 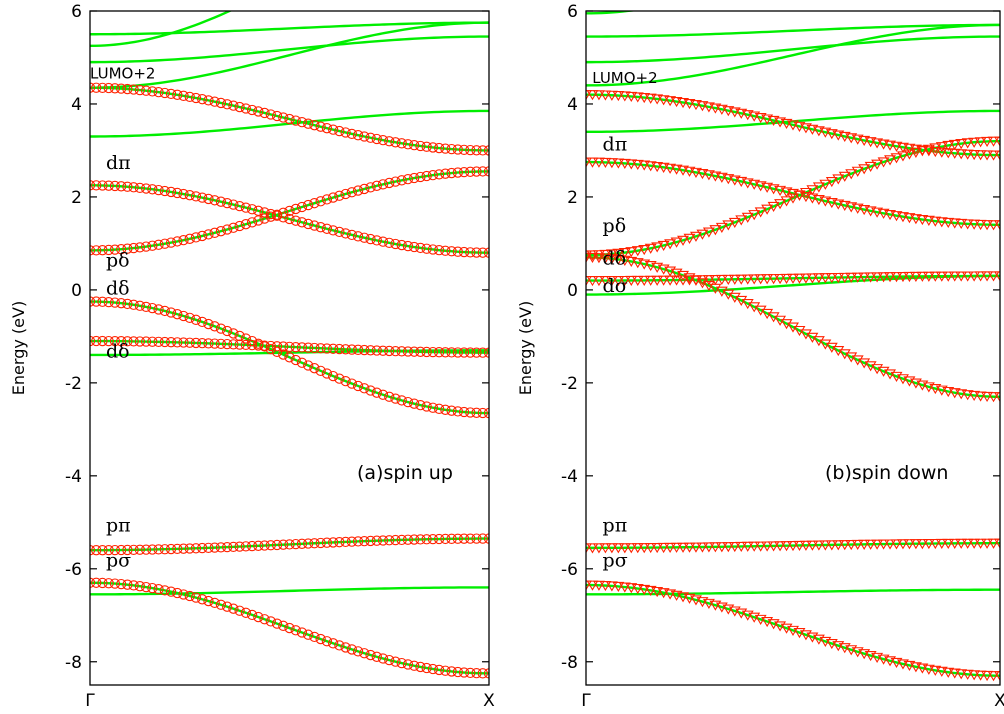 I want to click on y-axis-label: Energy (eV), so click(x=18, y=348).